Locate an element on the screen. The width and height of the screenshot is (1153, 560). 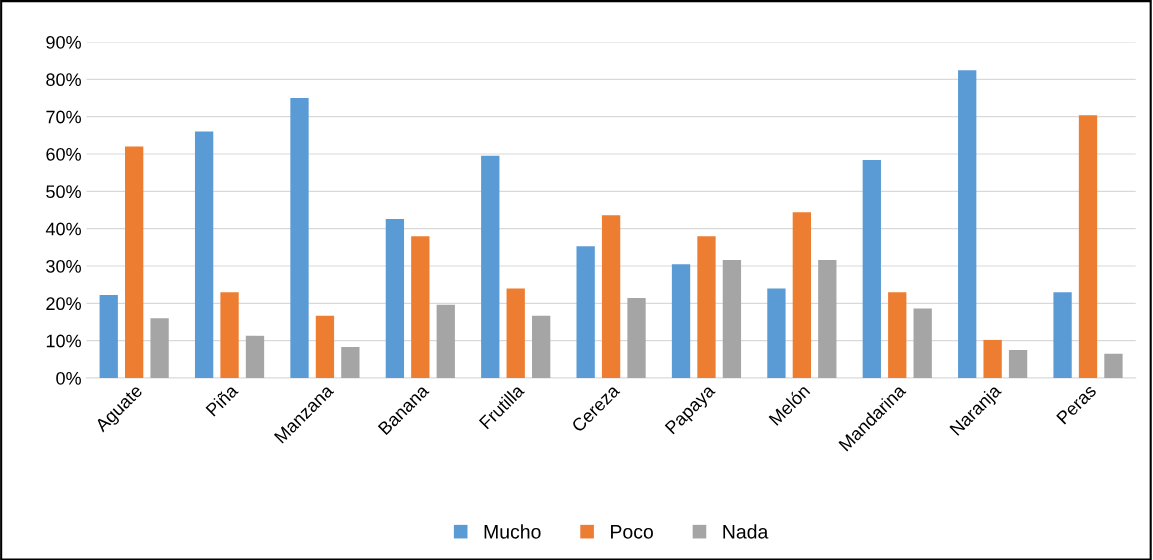
y-tick-label: 10% is located at coordinates (63, 341).